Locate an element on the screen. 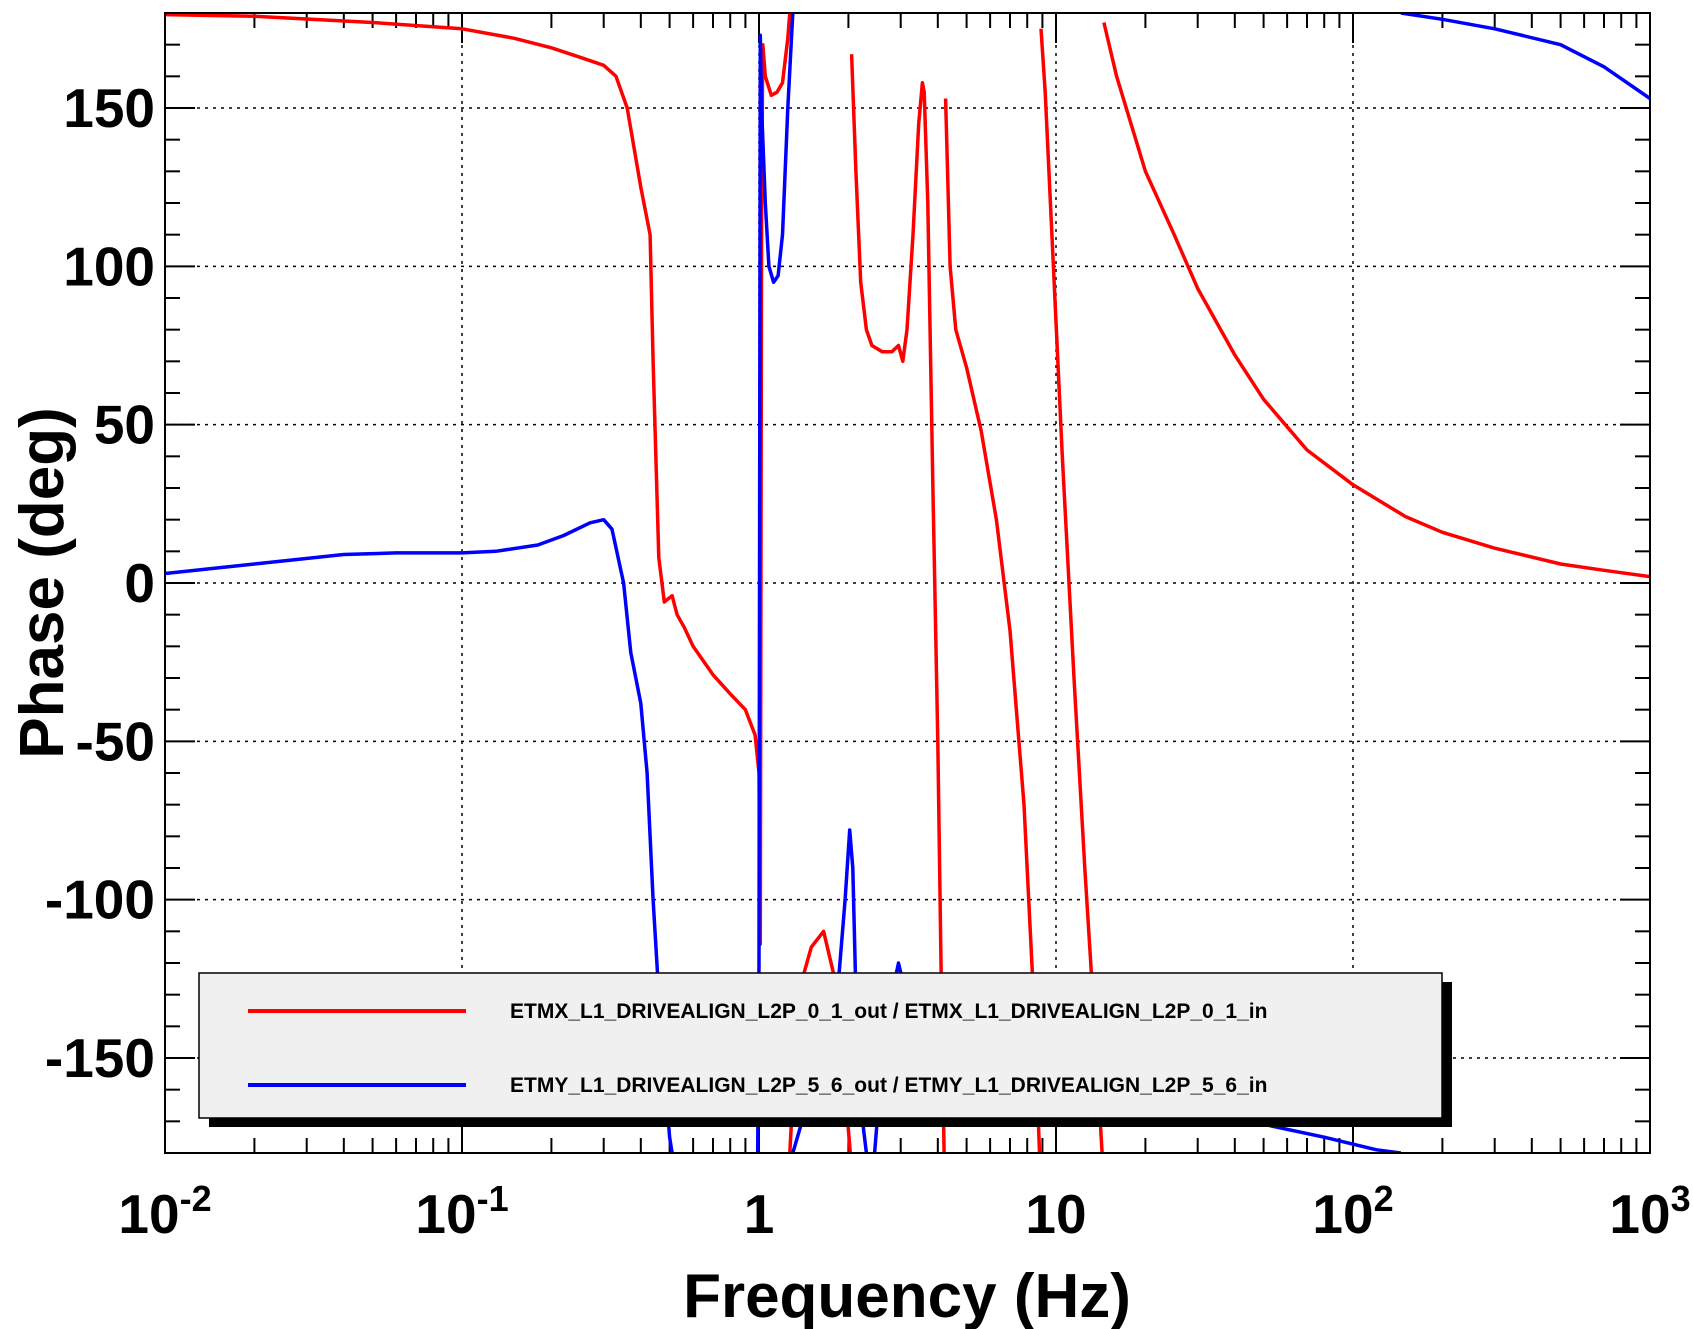 This screenshot has height=1329, width=1693. y-tick-label: 50 is located at coordinates (124, 425).